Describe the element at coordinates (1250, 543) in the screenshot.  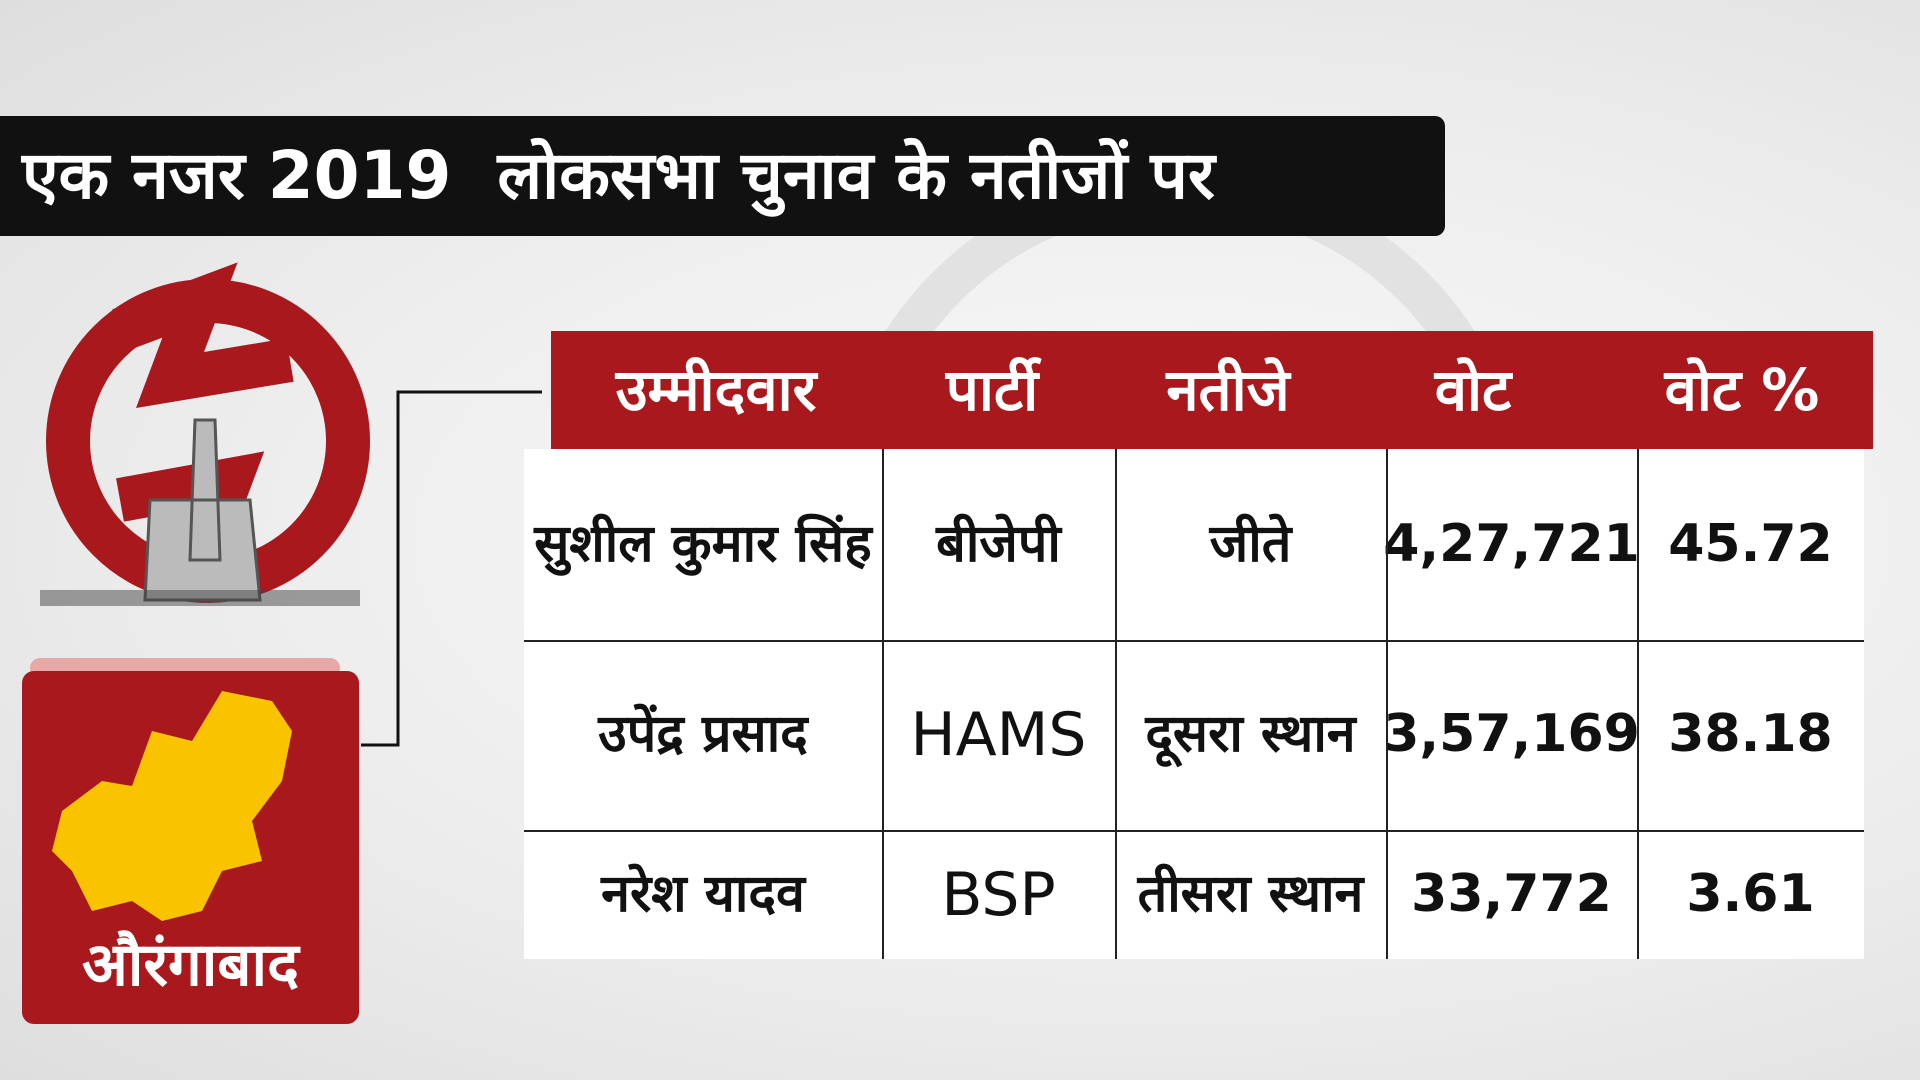
I see `table-cell: जीते` at that location.